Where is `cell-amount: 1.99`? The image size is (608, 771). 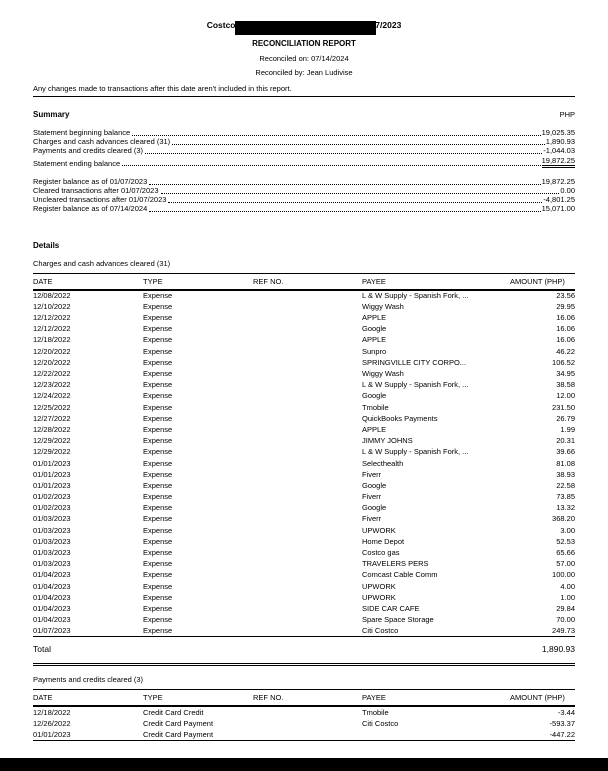 cell-amount: 1.99 is located at coordinates (567, 429).